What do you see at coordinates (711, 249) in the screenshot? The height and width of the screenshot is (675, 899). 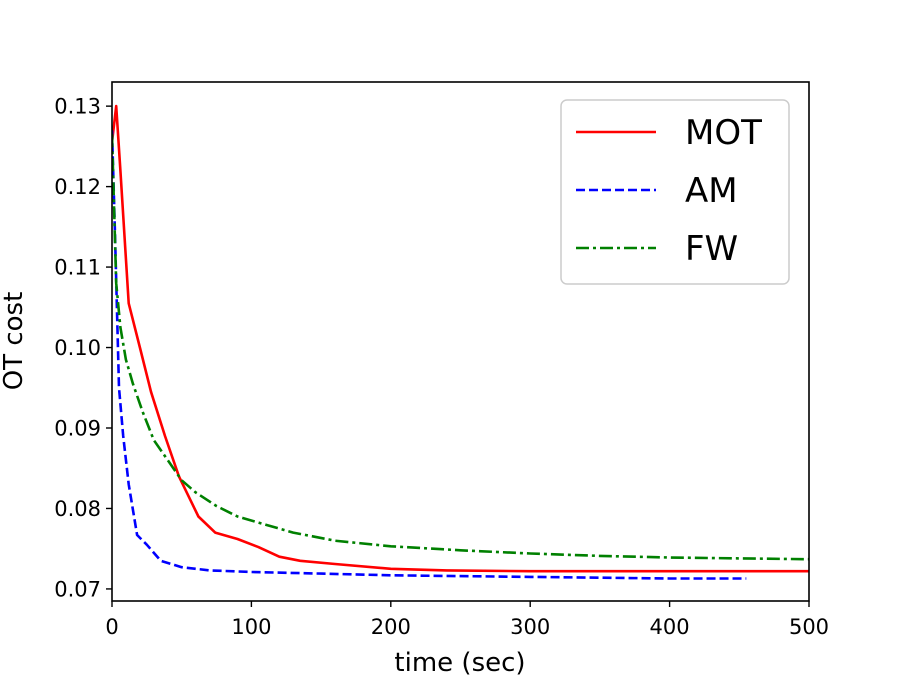 I see `legend-label-fw: FW` at bounding box center [711, 249].